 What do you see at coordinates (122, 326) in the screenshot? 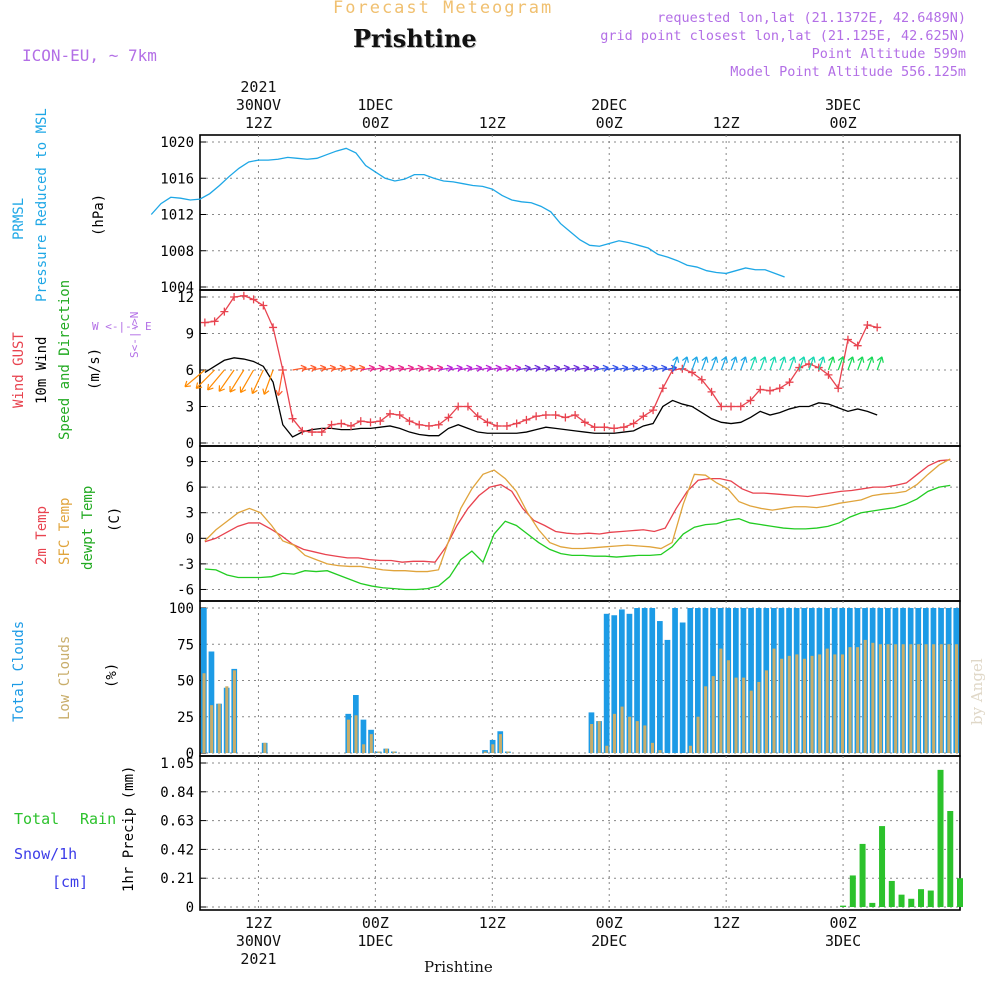
I see `compass-we: W <-|-> E` at bounding box center [122, 326].